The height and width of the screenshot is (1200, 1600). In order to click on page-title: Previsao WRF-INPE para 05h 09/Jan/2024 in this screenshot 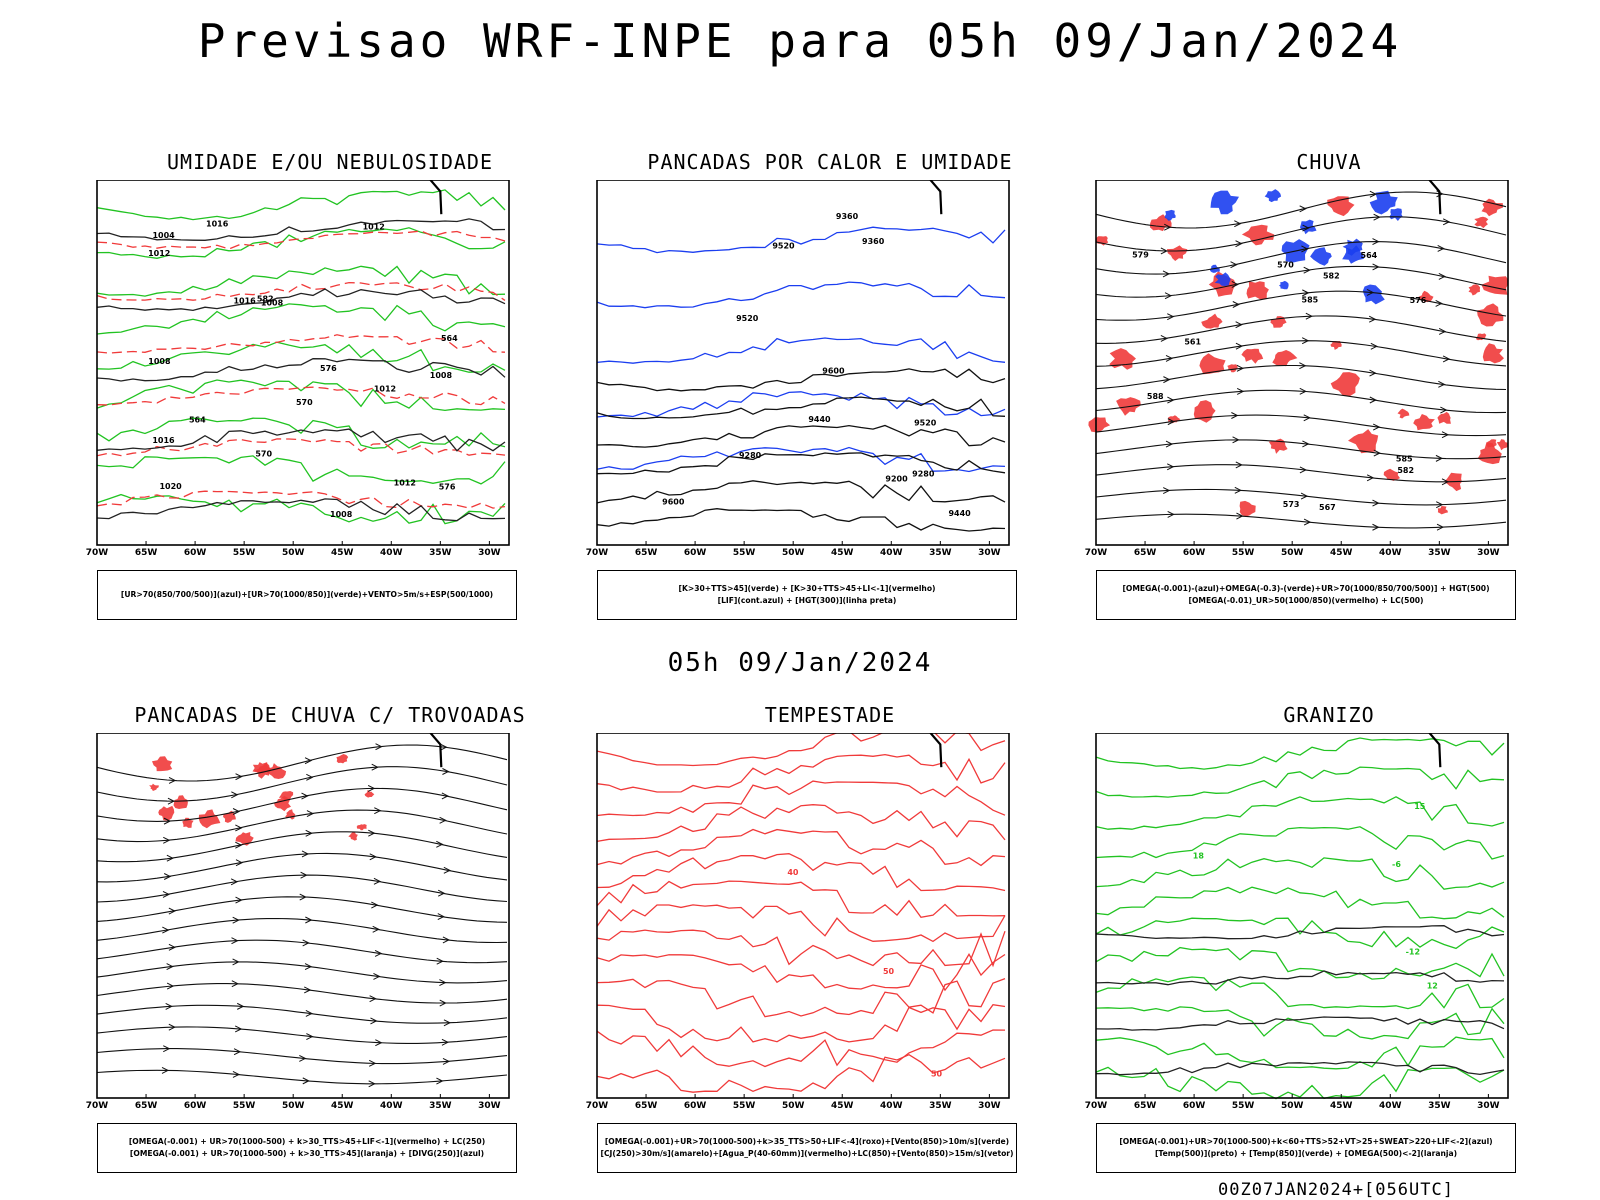, I will do `click(800, 41)`.